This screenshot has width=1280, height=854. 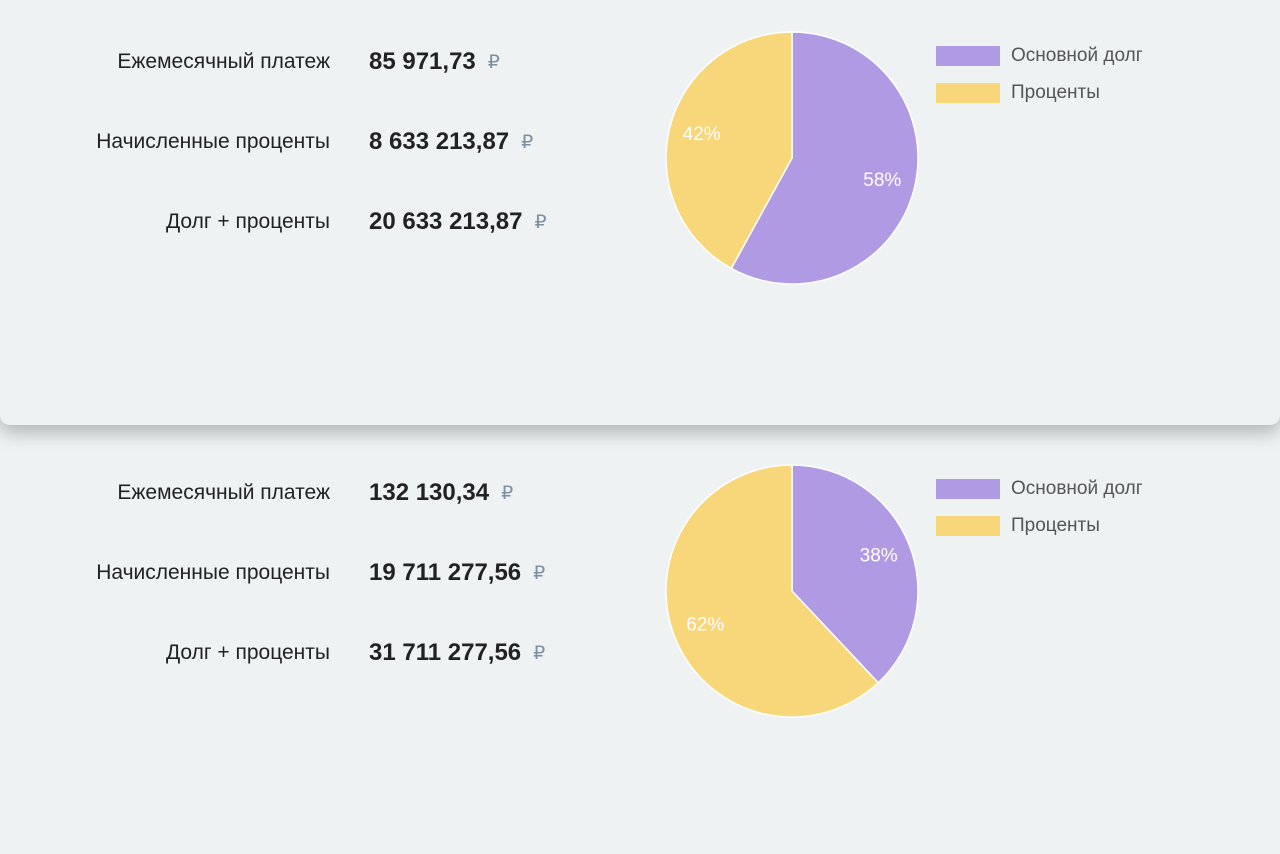 I want to click on summary-row: Долг + проценты 31 711 277,56 ₽, so click(x=272, y=653).